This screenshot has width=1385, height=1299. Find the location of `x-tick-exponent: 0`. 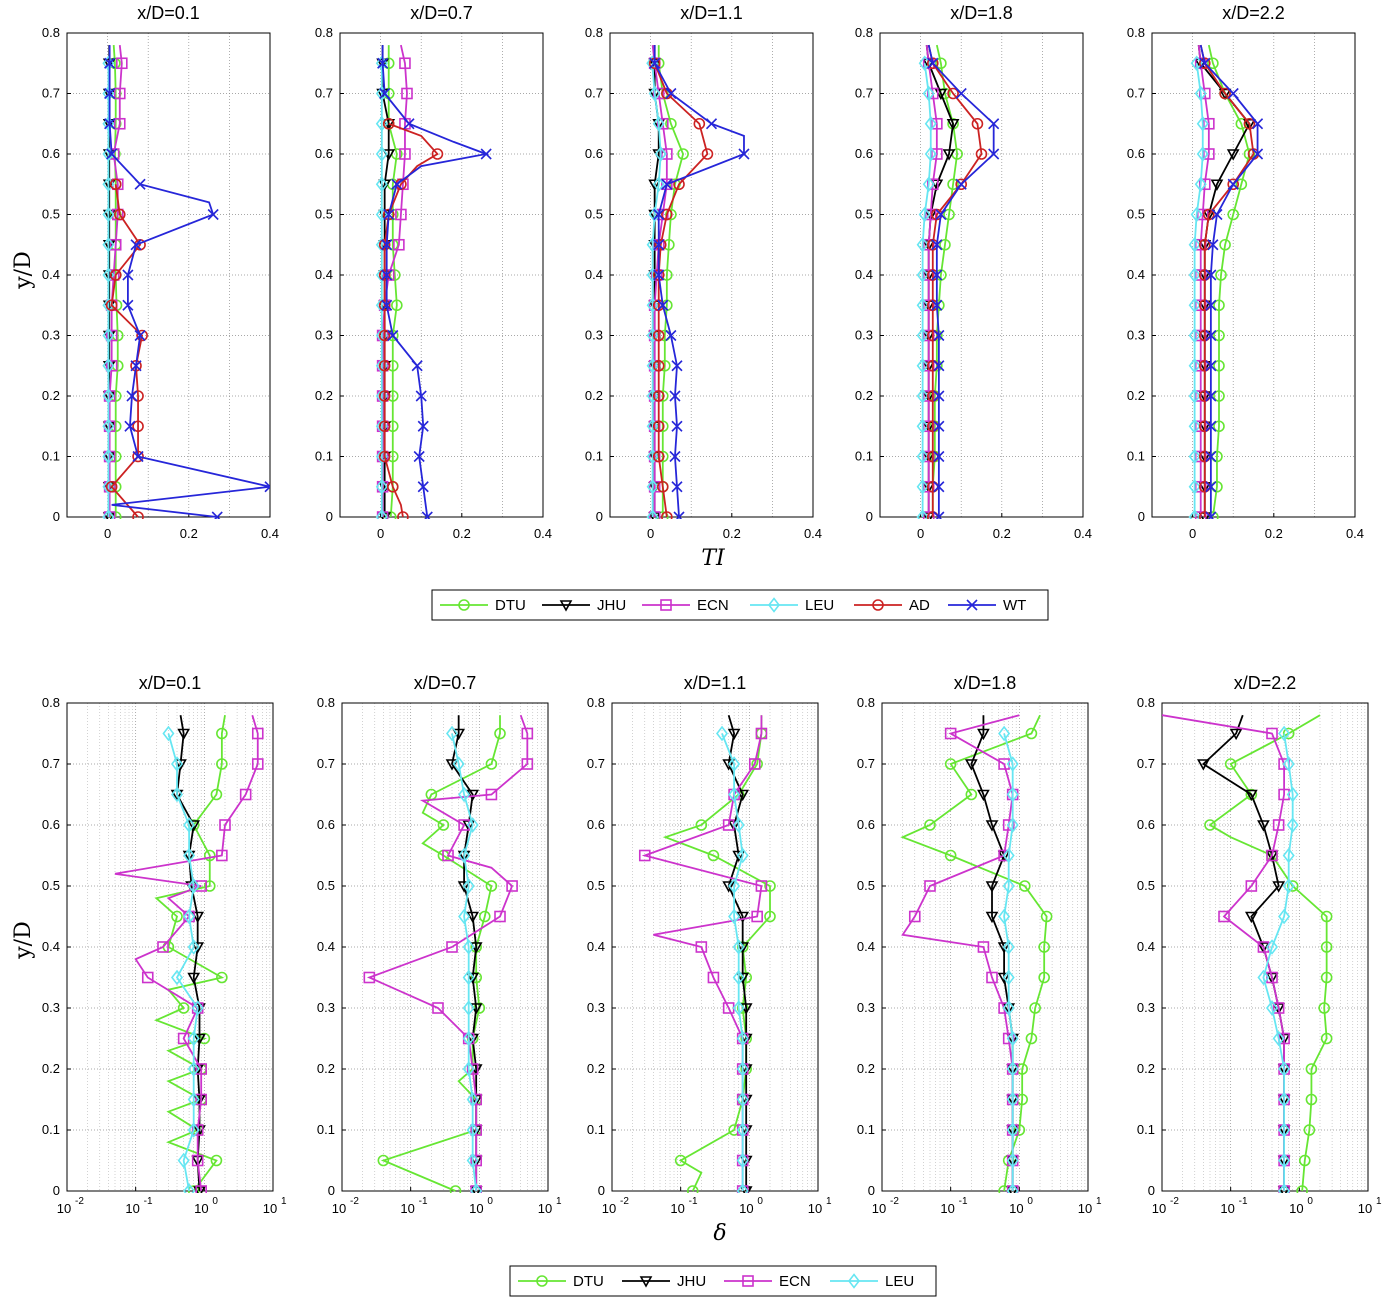

x-tick-exponent: 0 is located at coordinates (1310, 1201).